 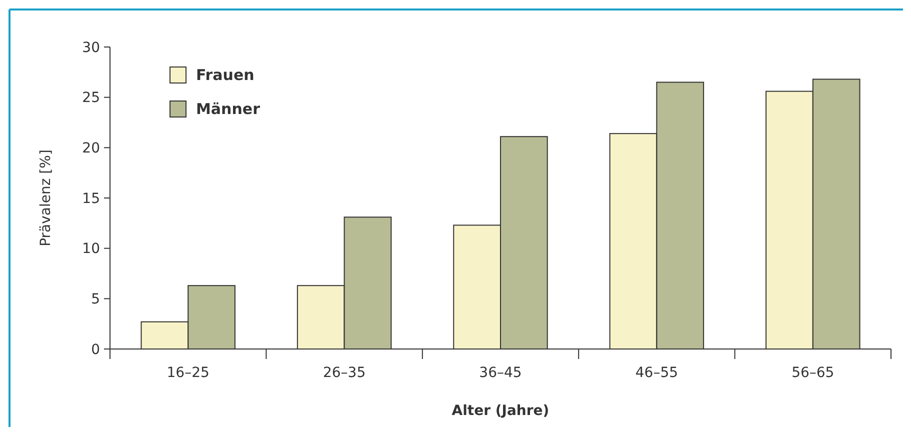 I want to click on x-axis-title: Alter (Jahre), so click(x=501, y=411).